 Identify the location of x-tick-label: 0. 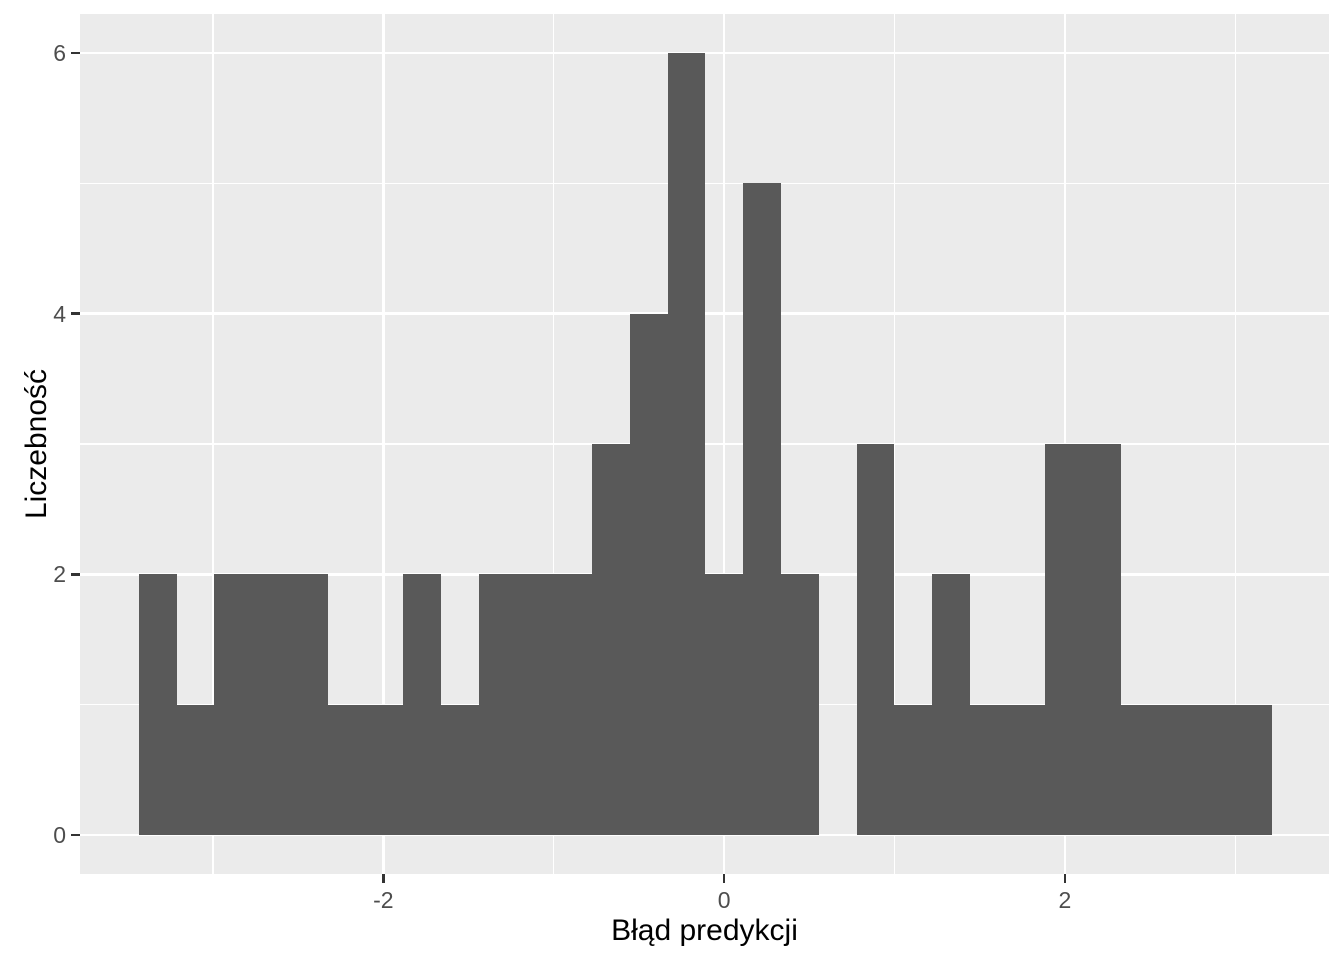
(724, 900).